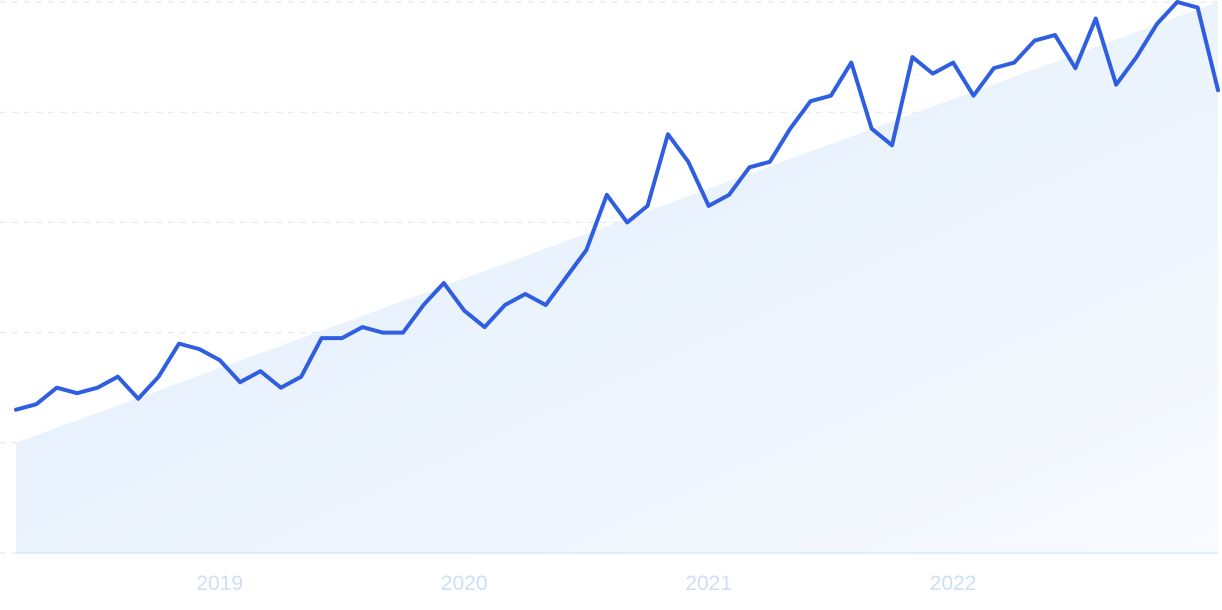  What do you see at coordinates (219, 583) in the screenshot?
I see `x-tick-label: 2019` at bounding box center [219, 583].